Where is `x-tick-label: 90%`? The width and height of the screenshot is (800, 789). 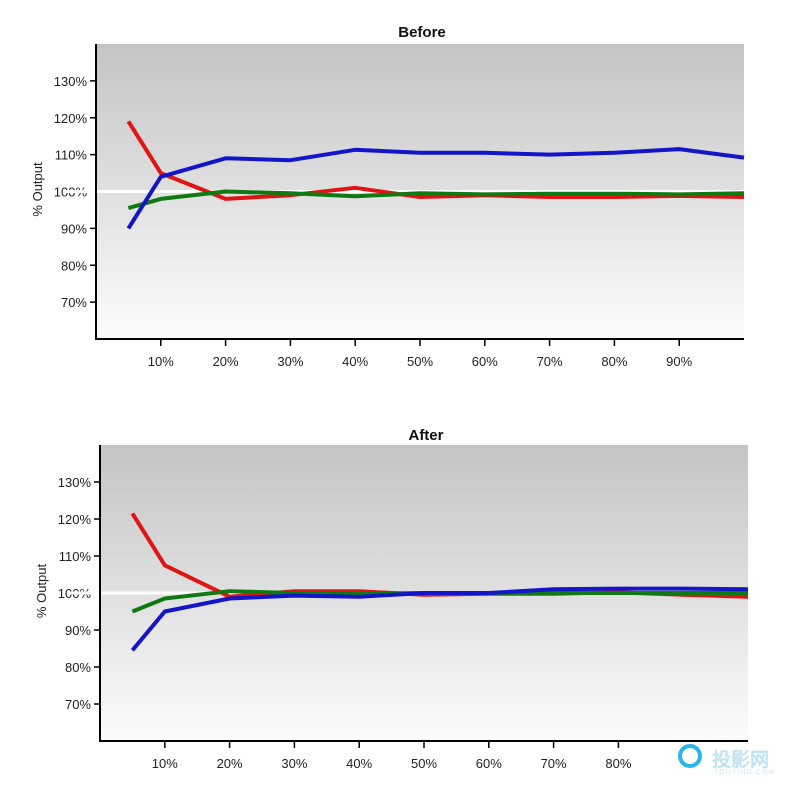
x-tick-label: 90% is located at coordinates (679, 361).